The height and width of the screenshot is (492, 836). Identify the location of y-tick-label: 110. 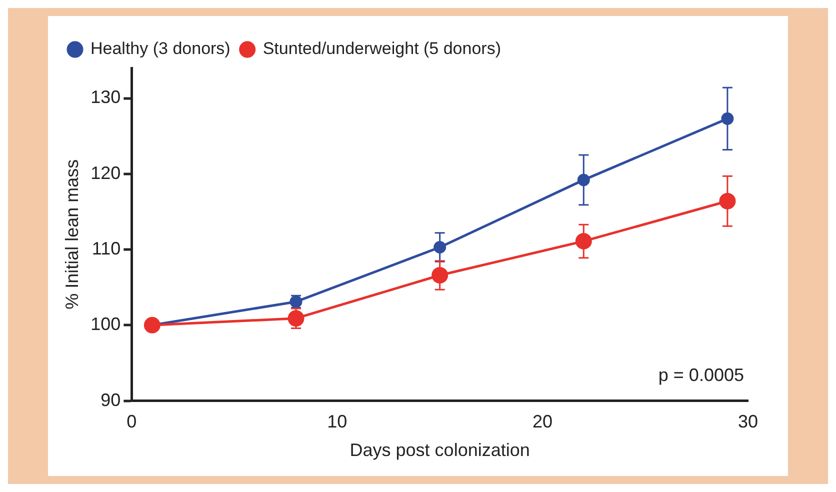
(106, 248).